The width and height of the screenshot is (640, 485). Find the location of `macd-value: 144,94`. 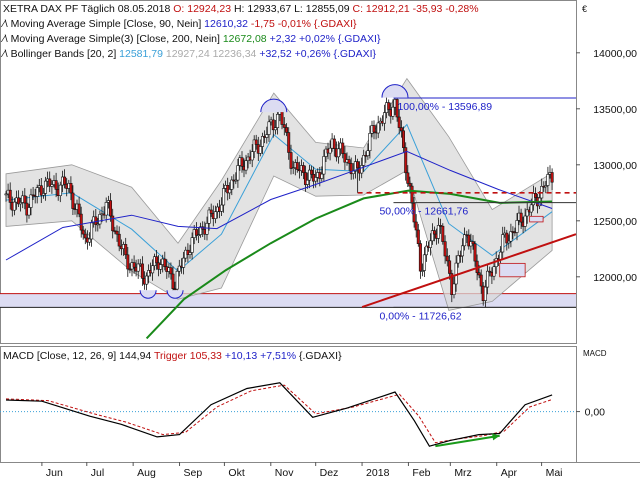

macd-value: 144,94 is located at coordinates (136, 356).